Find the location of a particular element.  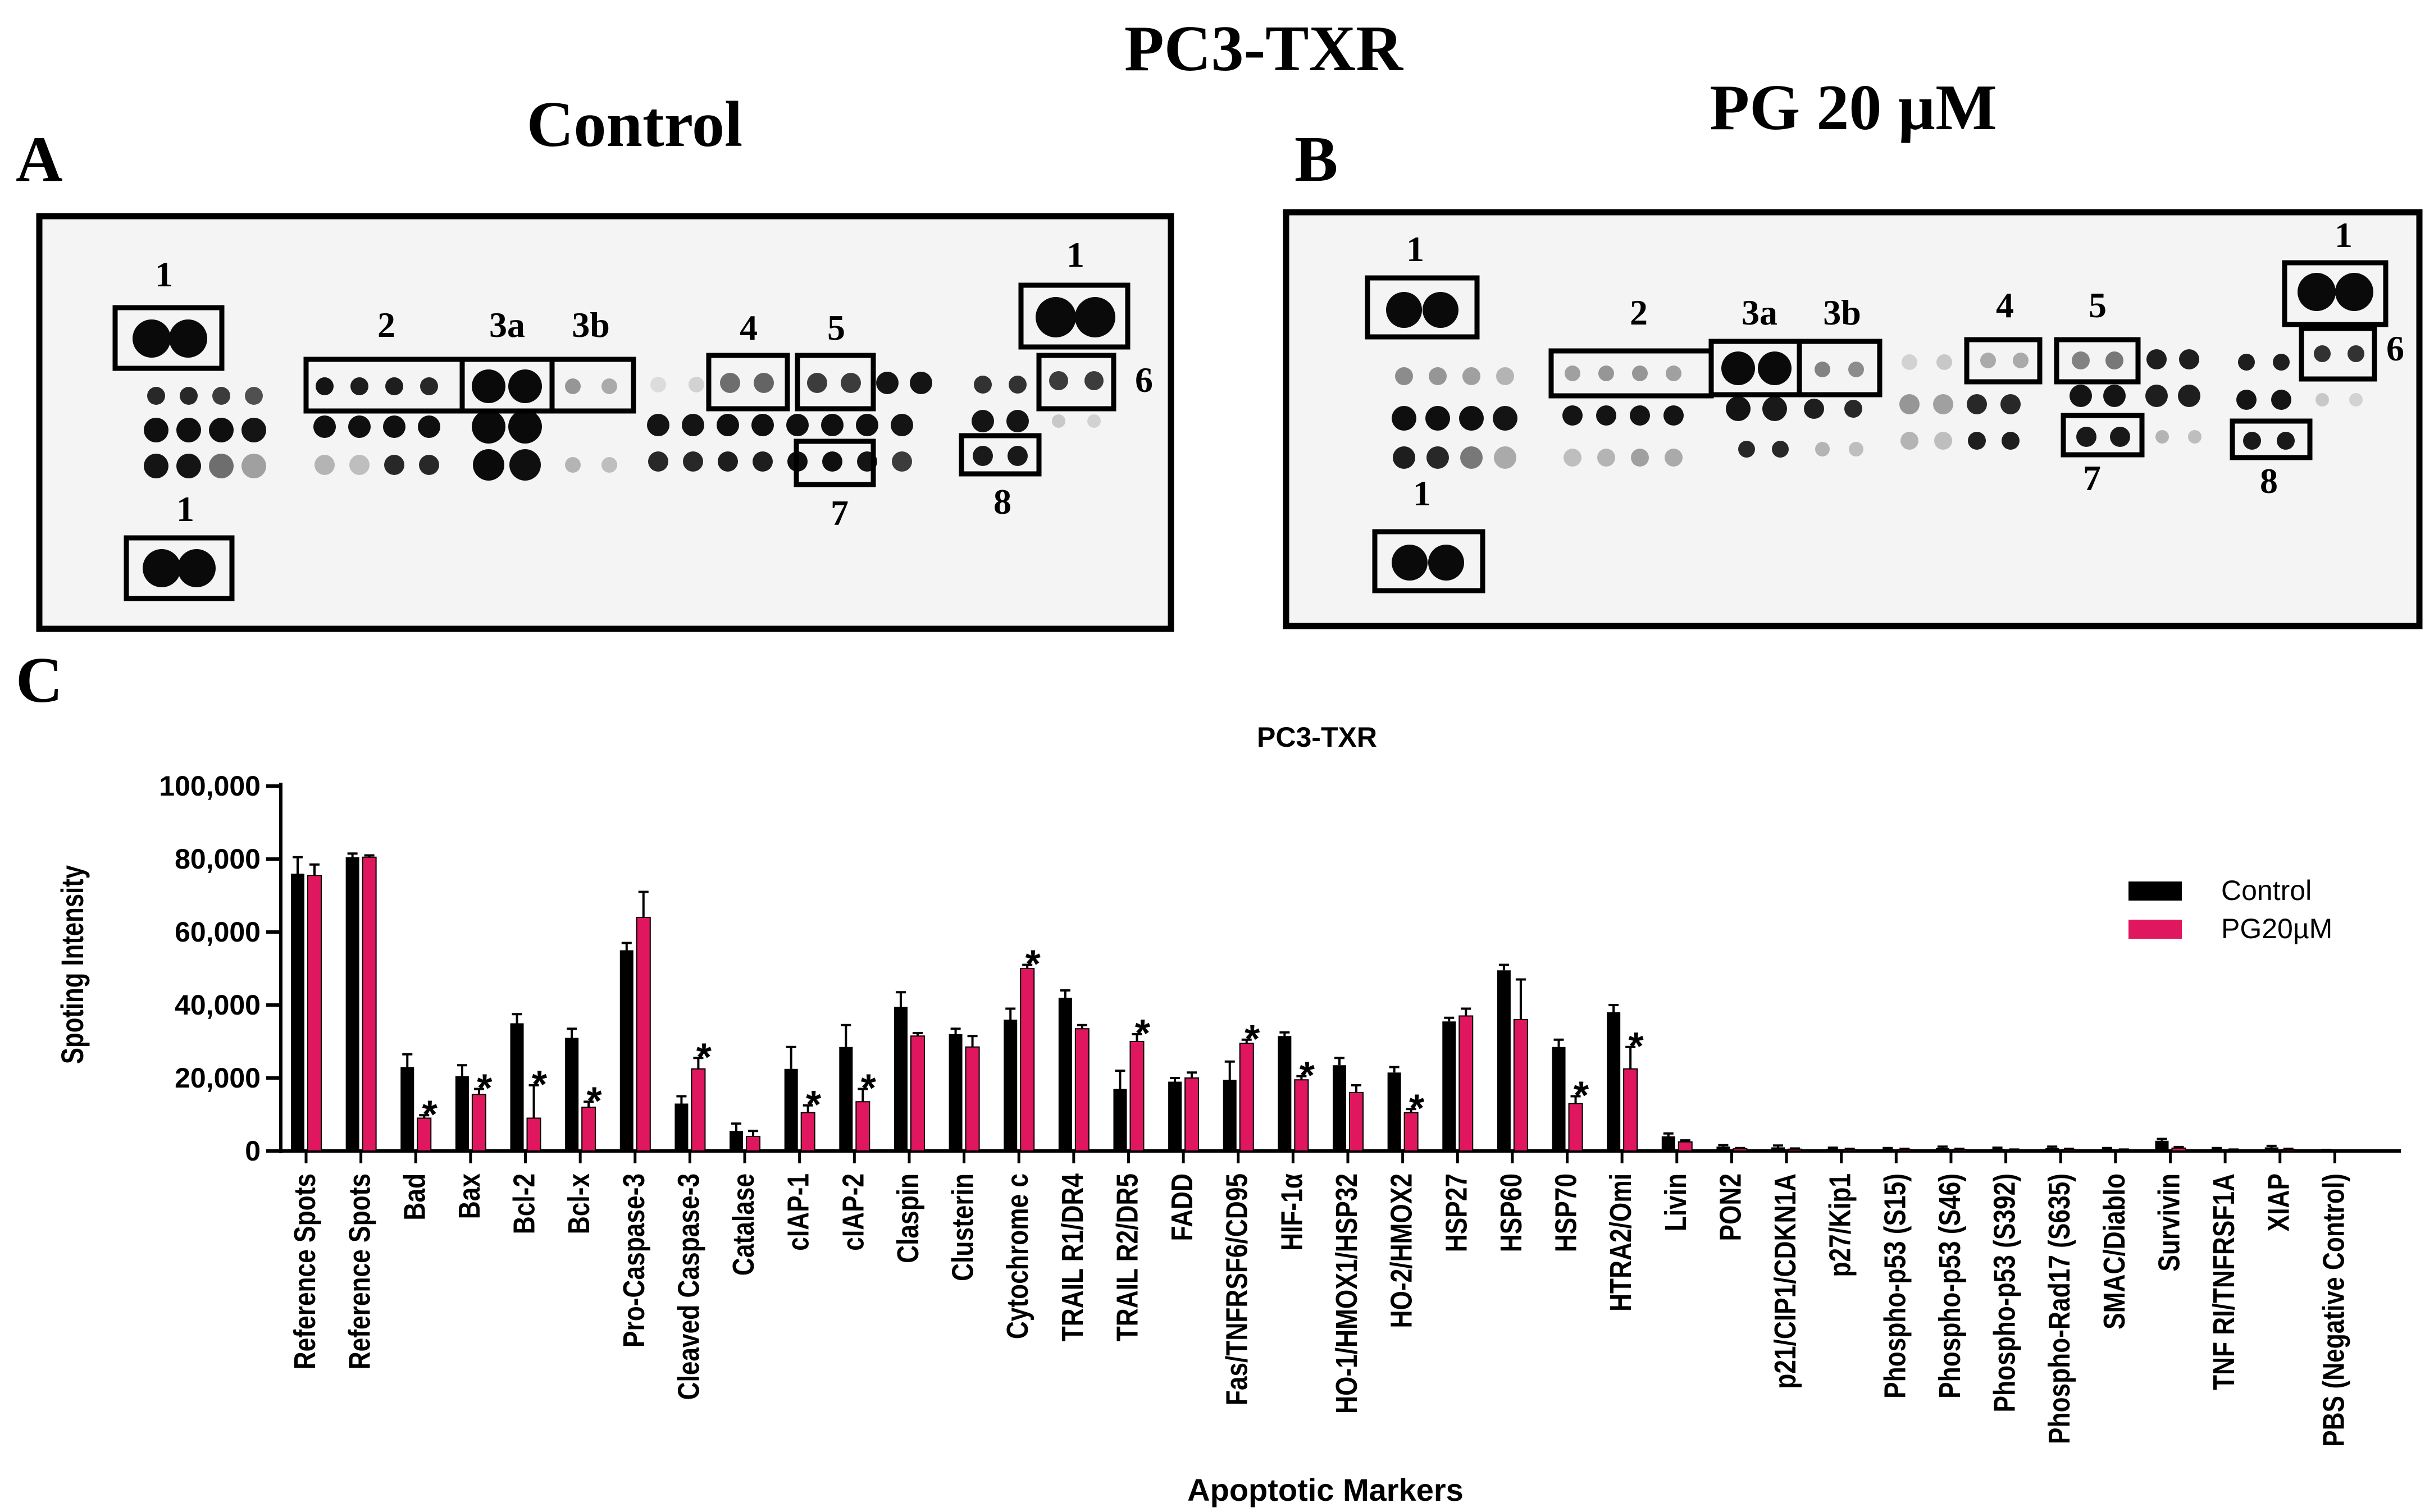

label-3a: 3a is located at coordinates (1759, 312).